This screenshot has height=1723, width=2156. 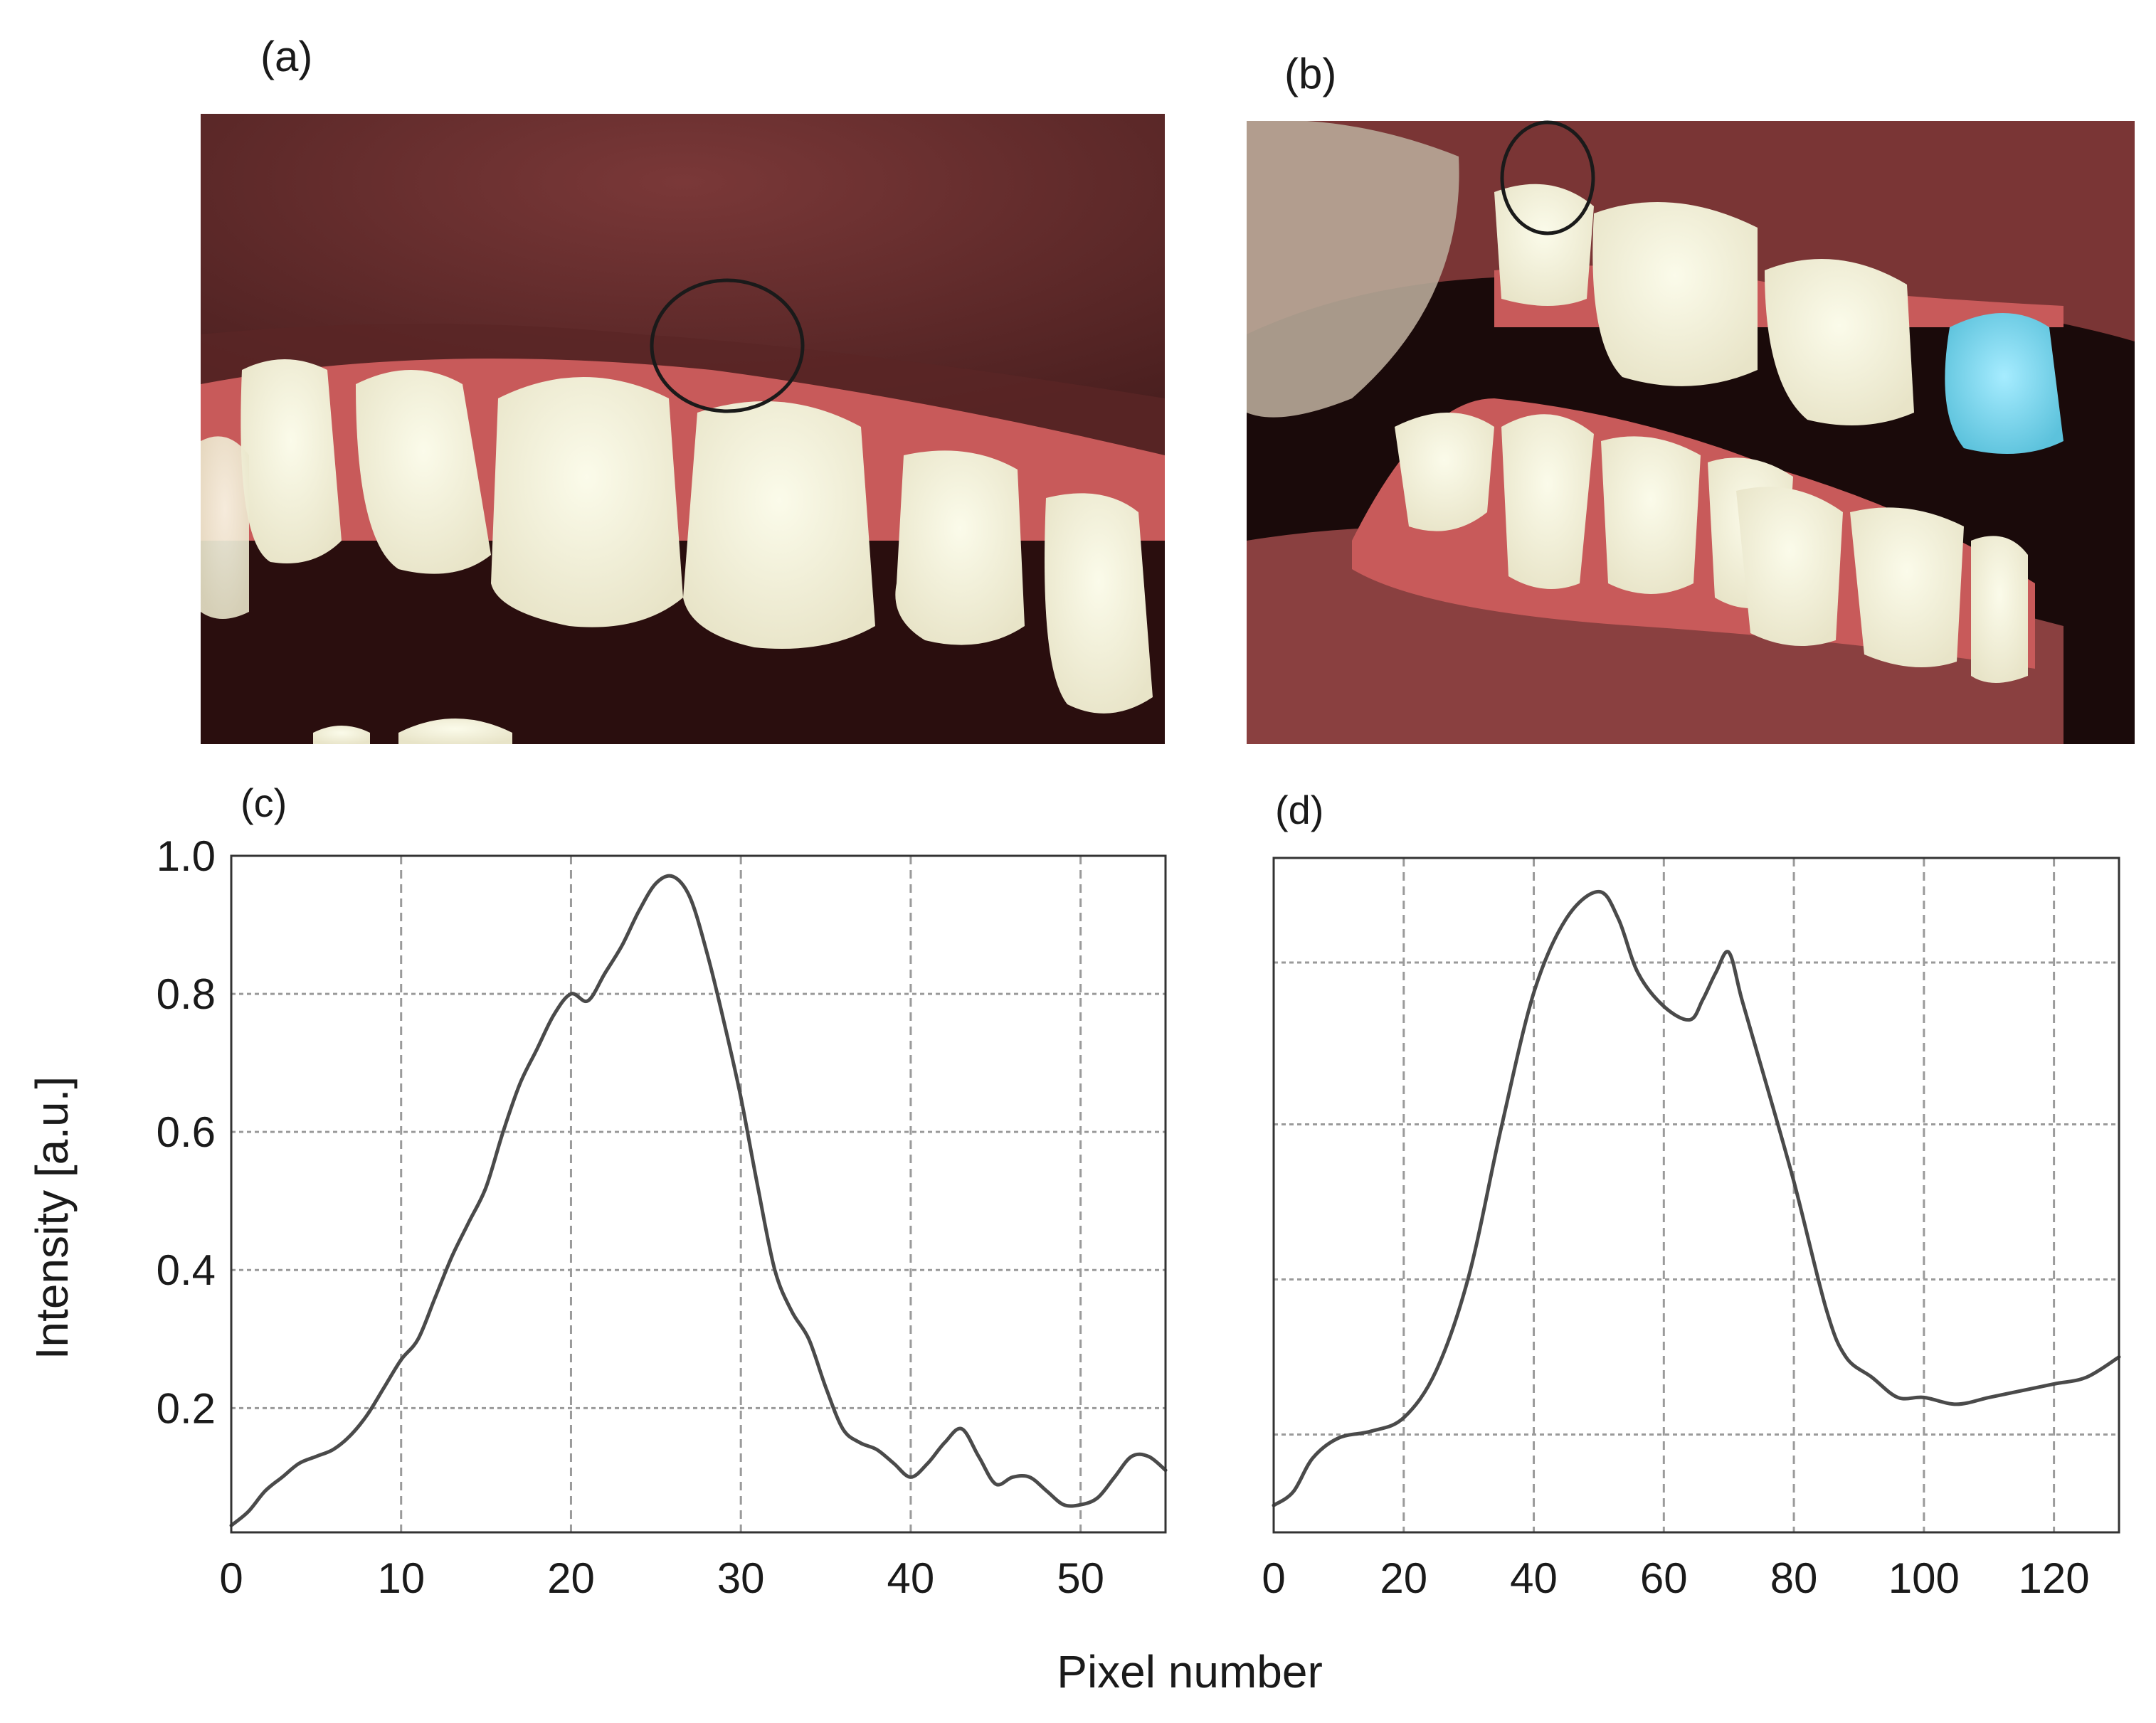 I want to click on panel-label-b: (b), so click(x=1310, y=73).